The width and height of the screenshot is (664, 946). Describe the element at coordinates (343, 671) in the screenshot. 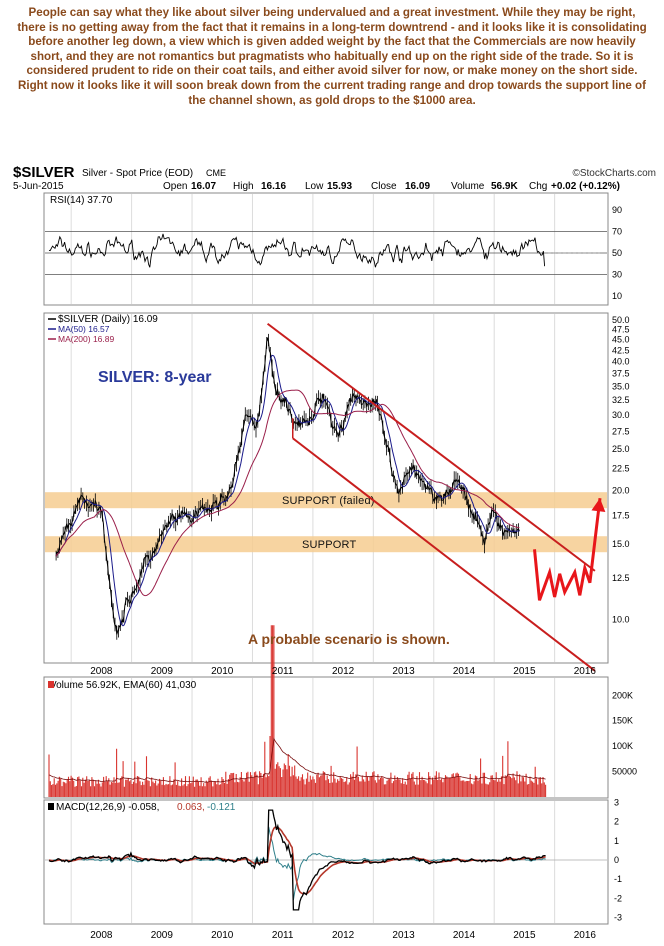

I see `price-x-tick-label: 2012` at that location.